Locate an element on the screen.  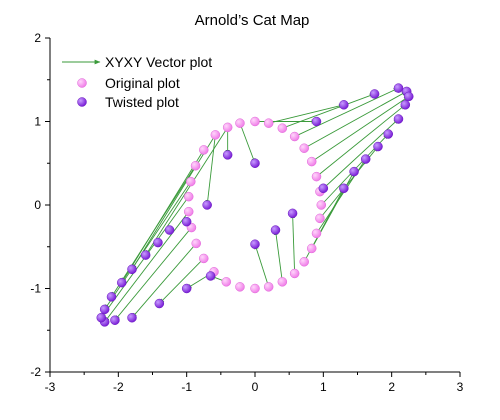
original-points is located at coordinates (255, 205).